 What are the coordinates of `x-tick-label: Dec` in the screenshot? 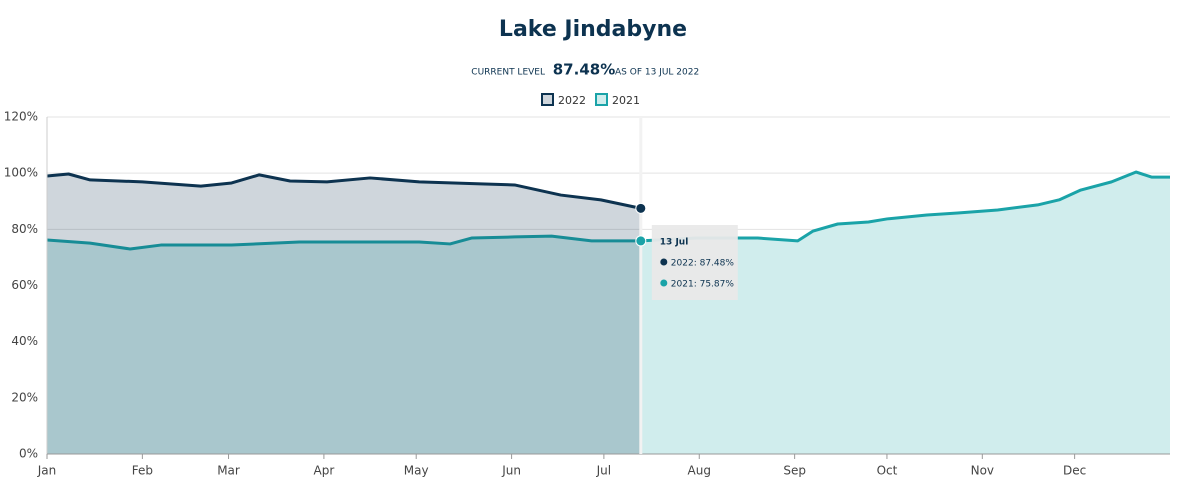 It's located at (1074, 471).